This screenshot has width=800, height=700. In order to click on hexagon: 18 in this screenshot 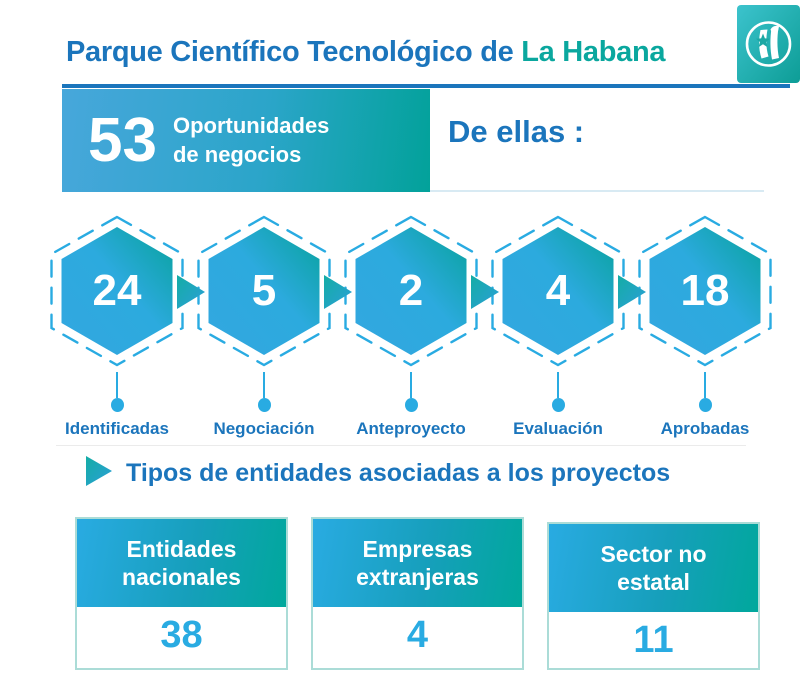, I will do `click(705, 291)`.